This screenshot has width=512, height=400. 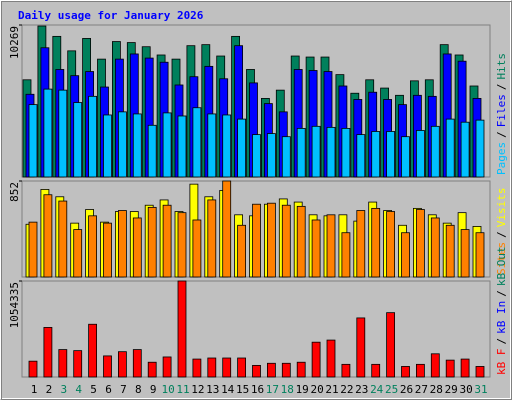 I want to click on x-tick-label: 3, so click(x=63, y=389).